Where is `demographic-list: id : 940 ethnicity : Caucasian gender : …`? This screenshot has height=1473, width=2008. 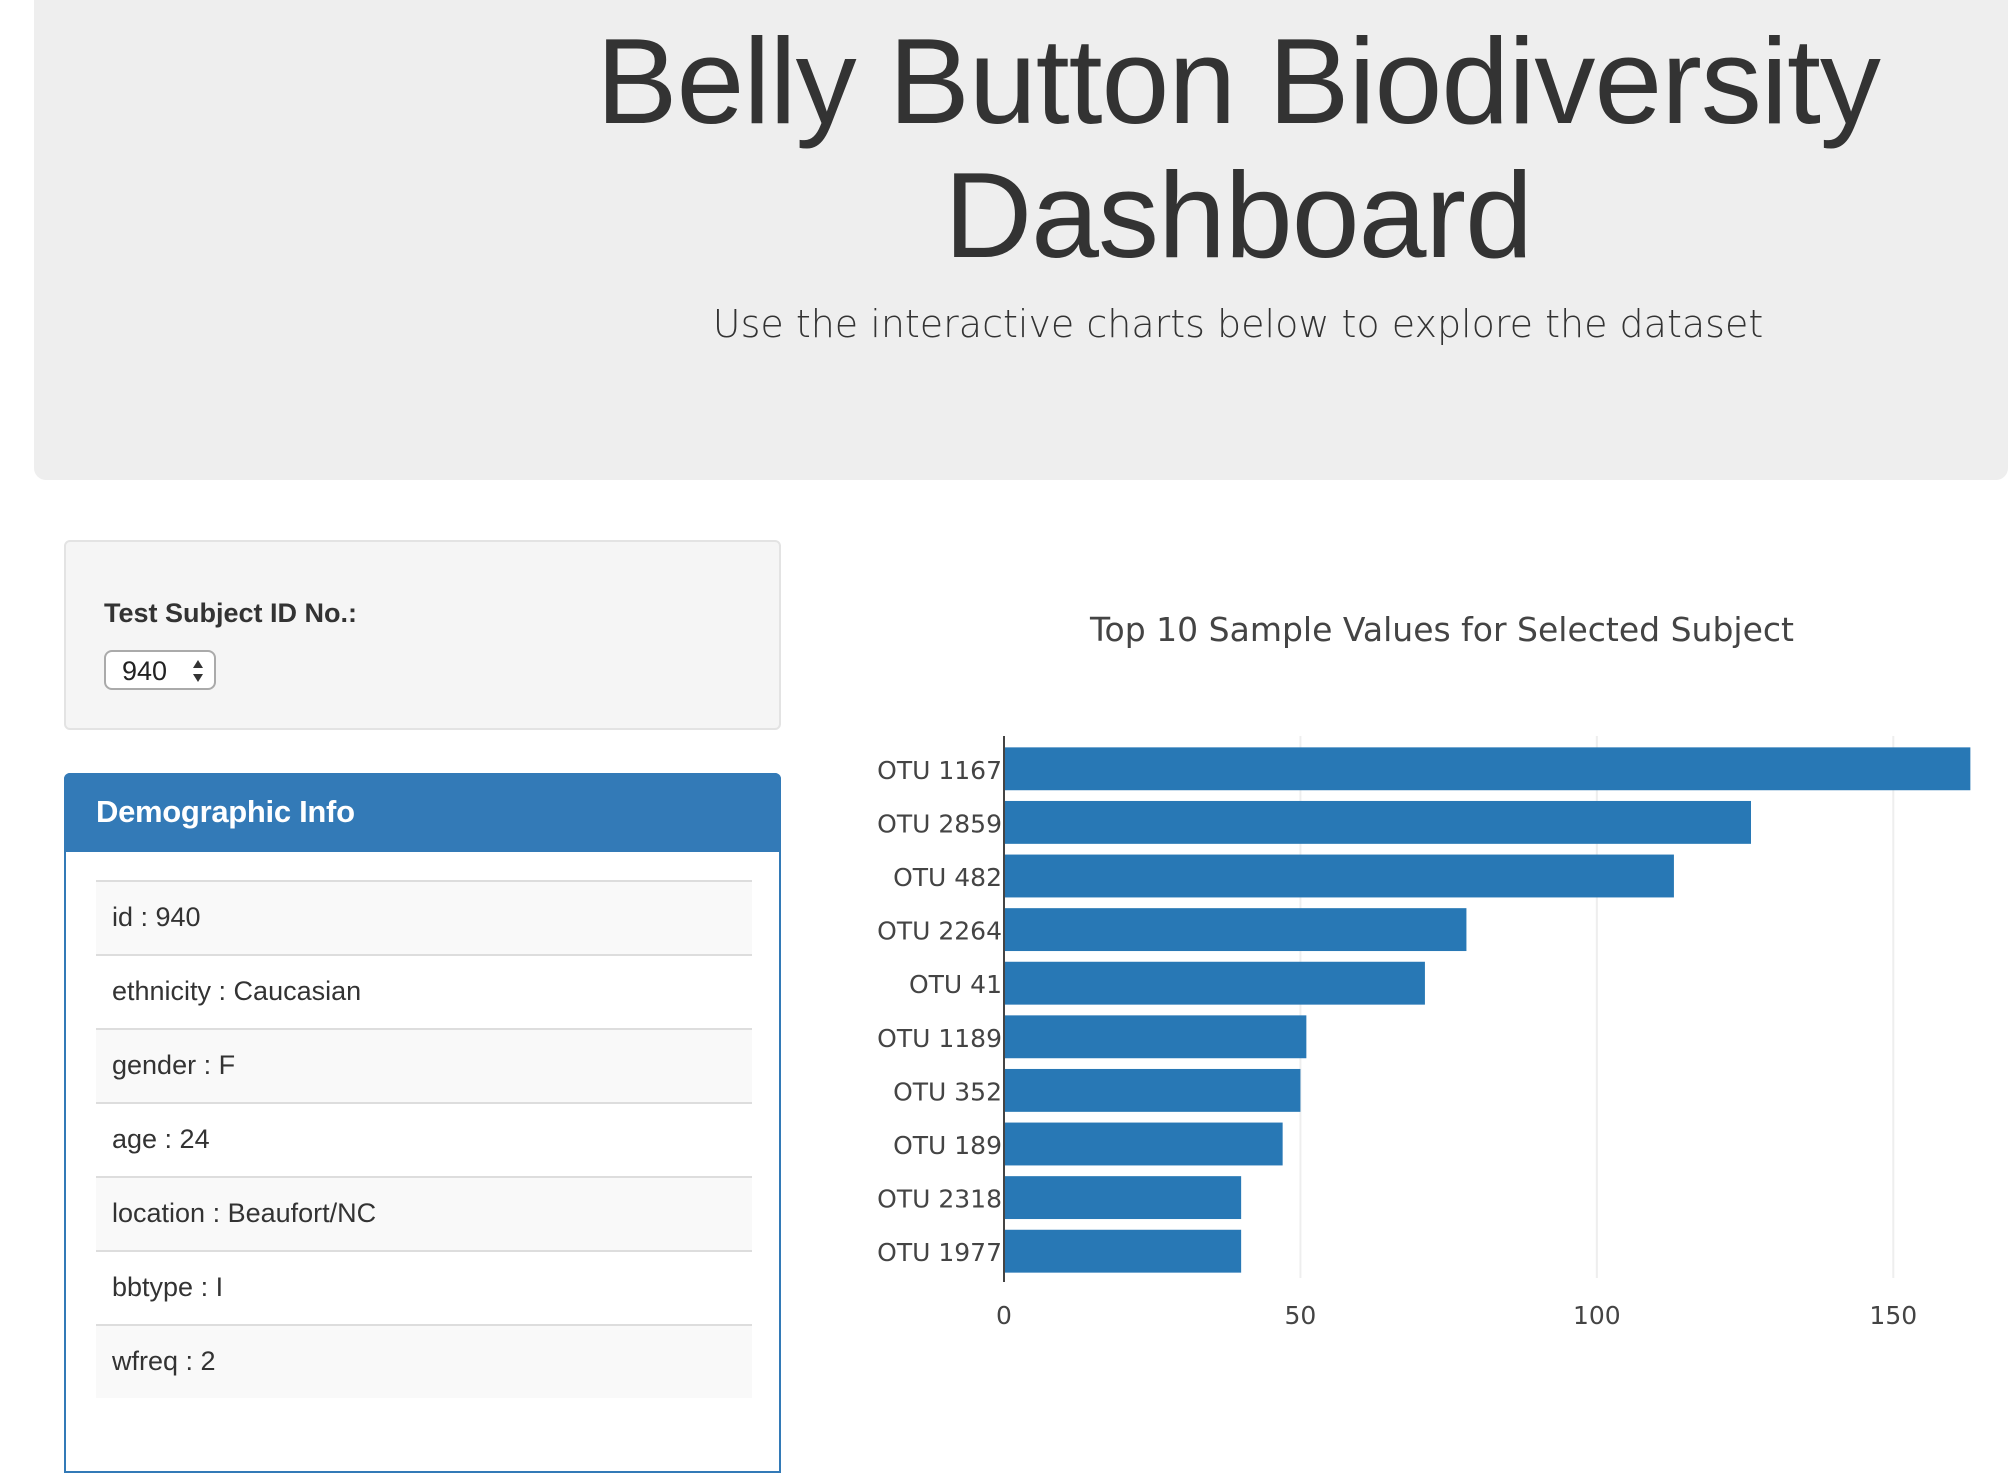
demographic-list: id : 940 ethnicity : Caucasian gender : … is located at coordinates (424, 1139).